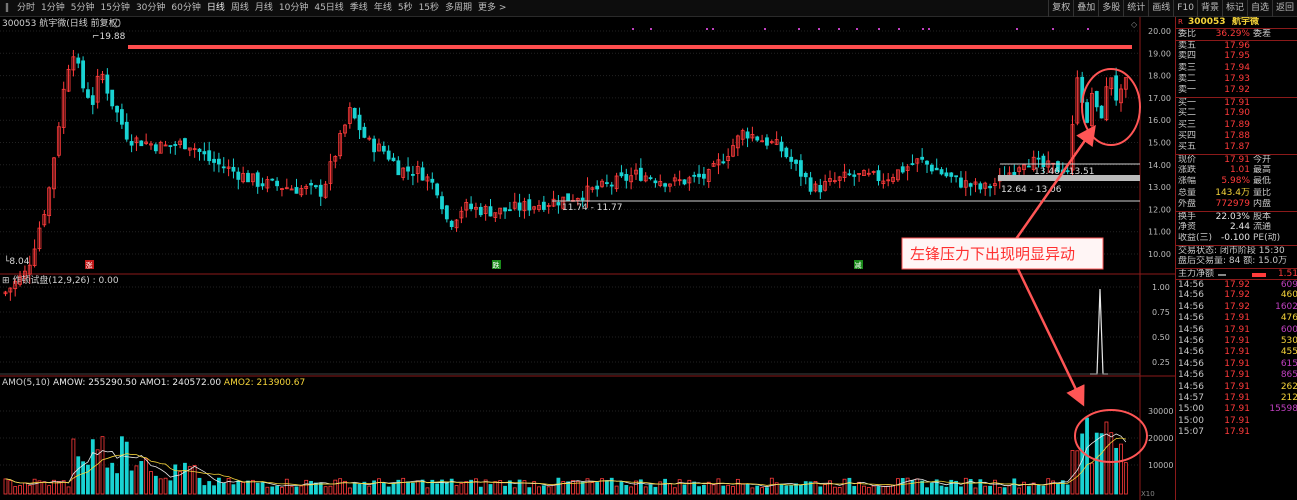  What do you see at coordinates (60, 280) in the screenshot?
I see `indicator1-title: ⊞ 作顿试盘(12,9,26) : 0.00` at bounding box center [60, 280].